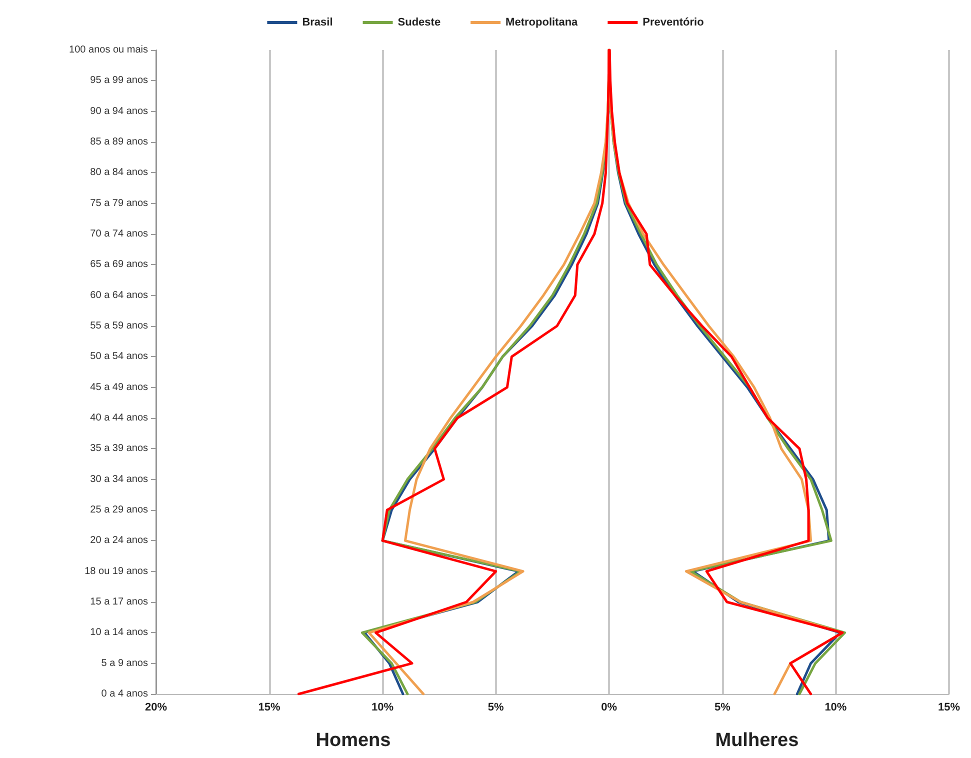 The image size is (971, 758). Describe the element at coordinates (119, 111) in the screenshot. I see `y-tick-label: 90 a 94 anos` at that location.